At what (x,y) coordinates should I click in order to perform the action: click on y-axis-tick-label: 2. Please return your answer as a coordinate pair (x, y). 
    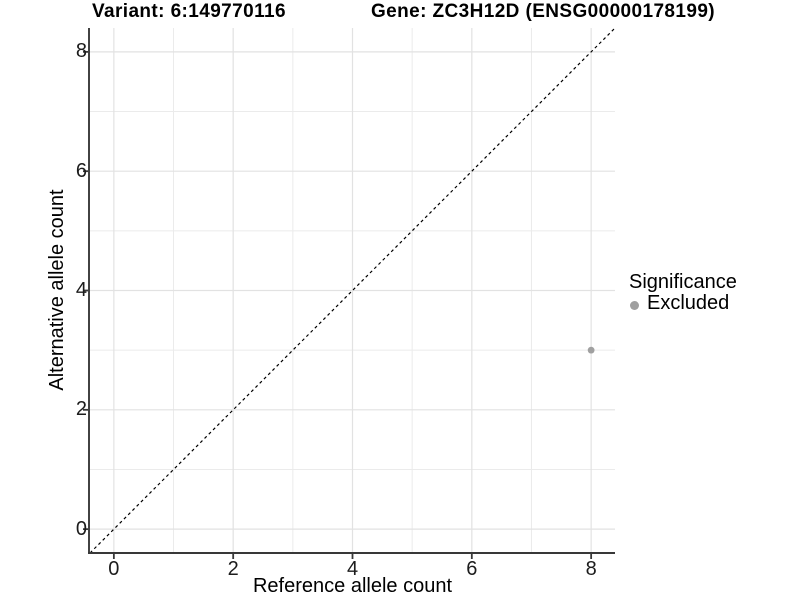
    Looking at the image, I should click on (81, 409).